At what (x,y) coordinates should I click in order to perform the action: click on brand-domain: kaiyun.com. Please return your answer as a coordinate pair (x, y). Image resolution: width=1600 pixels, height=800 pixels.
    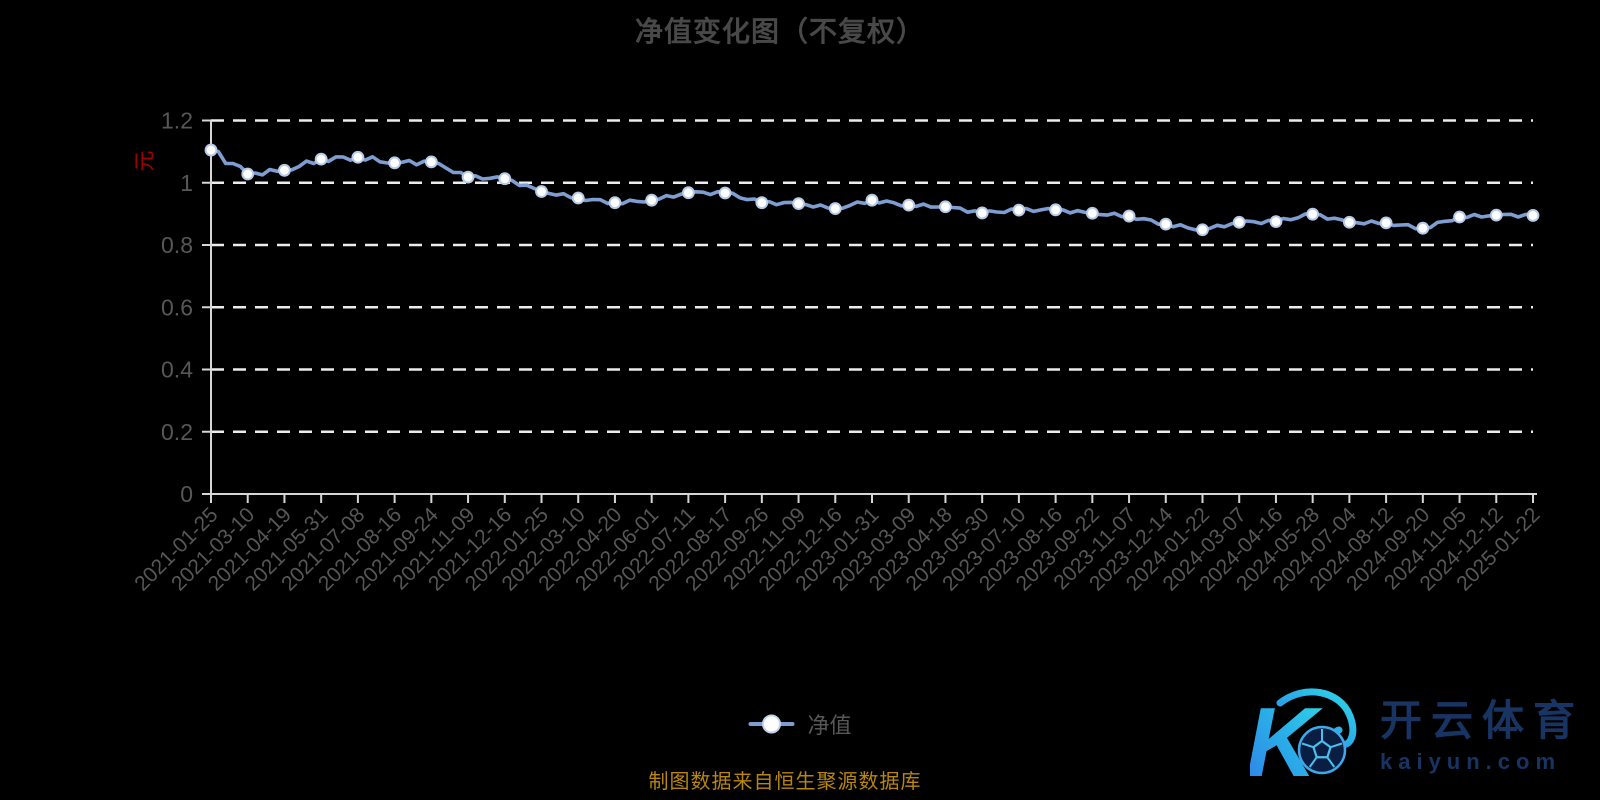
    Looking at the image, I should click on (1470, 761).